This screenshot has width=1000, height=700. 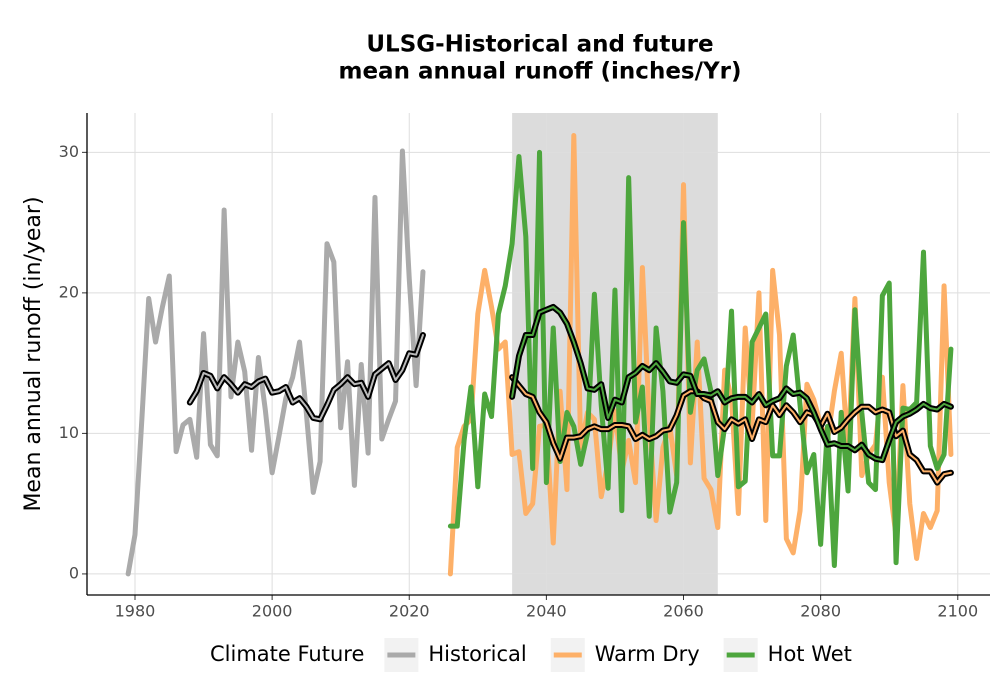 What do you see at coordinates (33, 353) in the screenshot?
I see `y-axis-label: Mean annual runoff (in/year)` at bounding box center [33, 353].